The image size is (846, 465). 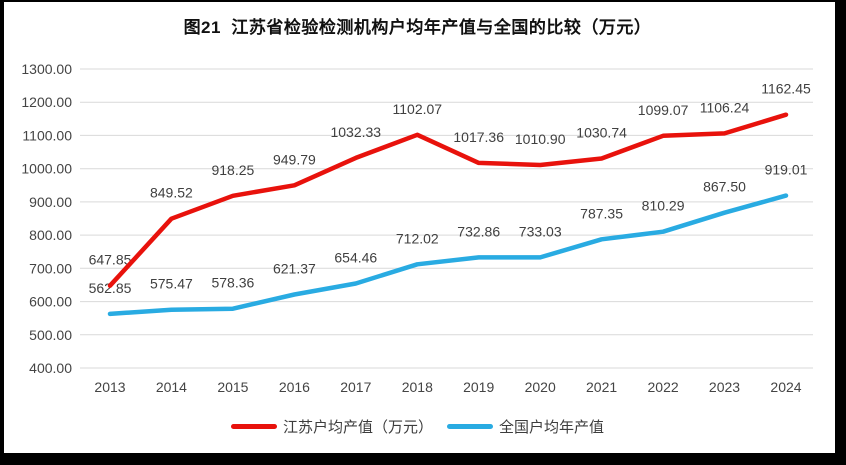 What do you see at coordinates (470, 426) in the screenshot?
I see `legend-line-national-swatch` at bounding box center [470, 426].